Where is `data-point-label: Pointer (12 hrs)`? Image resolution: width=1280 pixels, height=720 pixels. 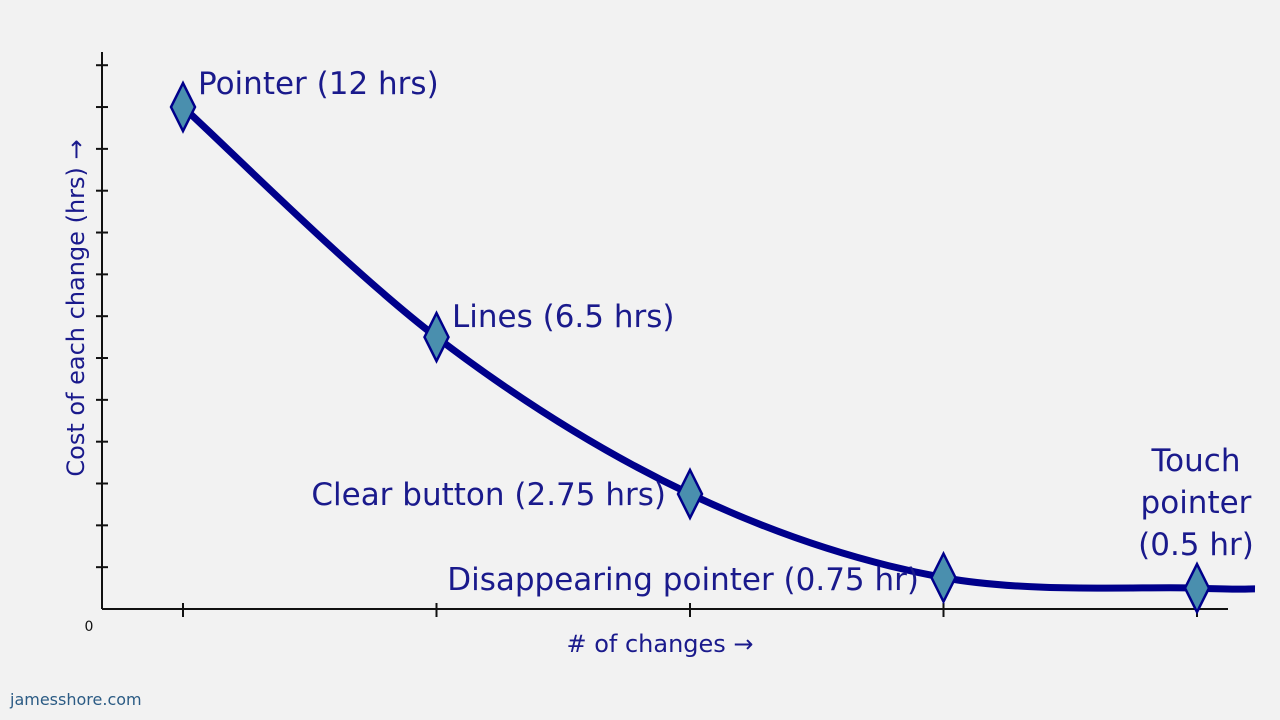 data-point-label: Pointer (12 hrs) is located at coordinates (318, 84).